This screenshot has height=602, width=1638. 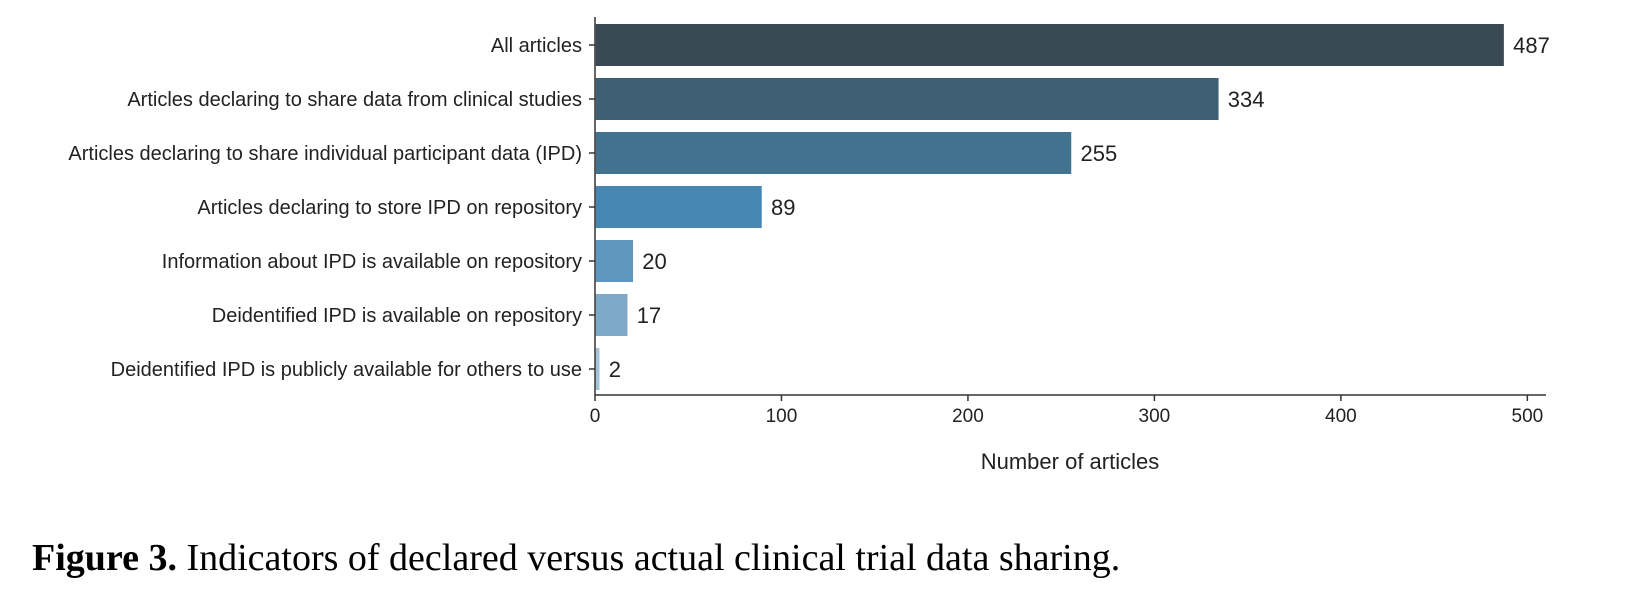 What do you see at coordinates (1155, 416) in the screenshot?
I see `x-tick-label: 300` at bounding box center [1155, 416].